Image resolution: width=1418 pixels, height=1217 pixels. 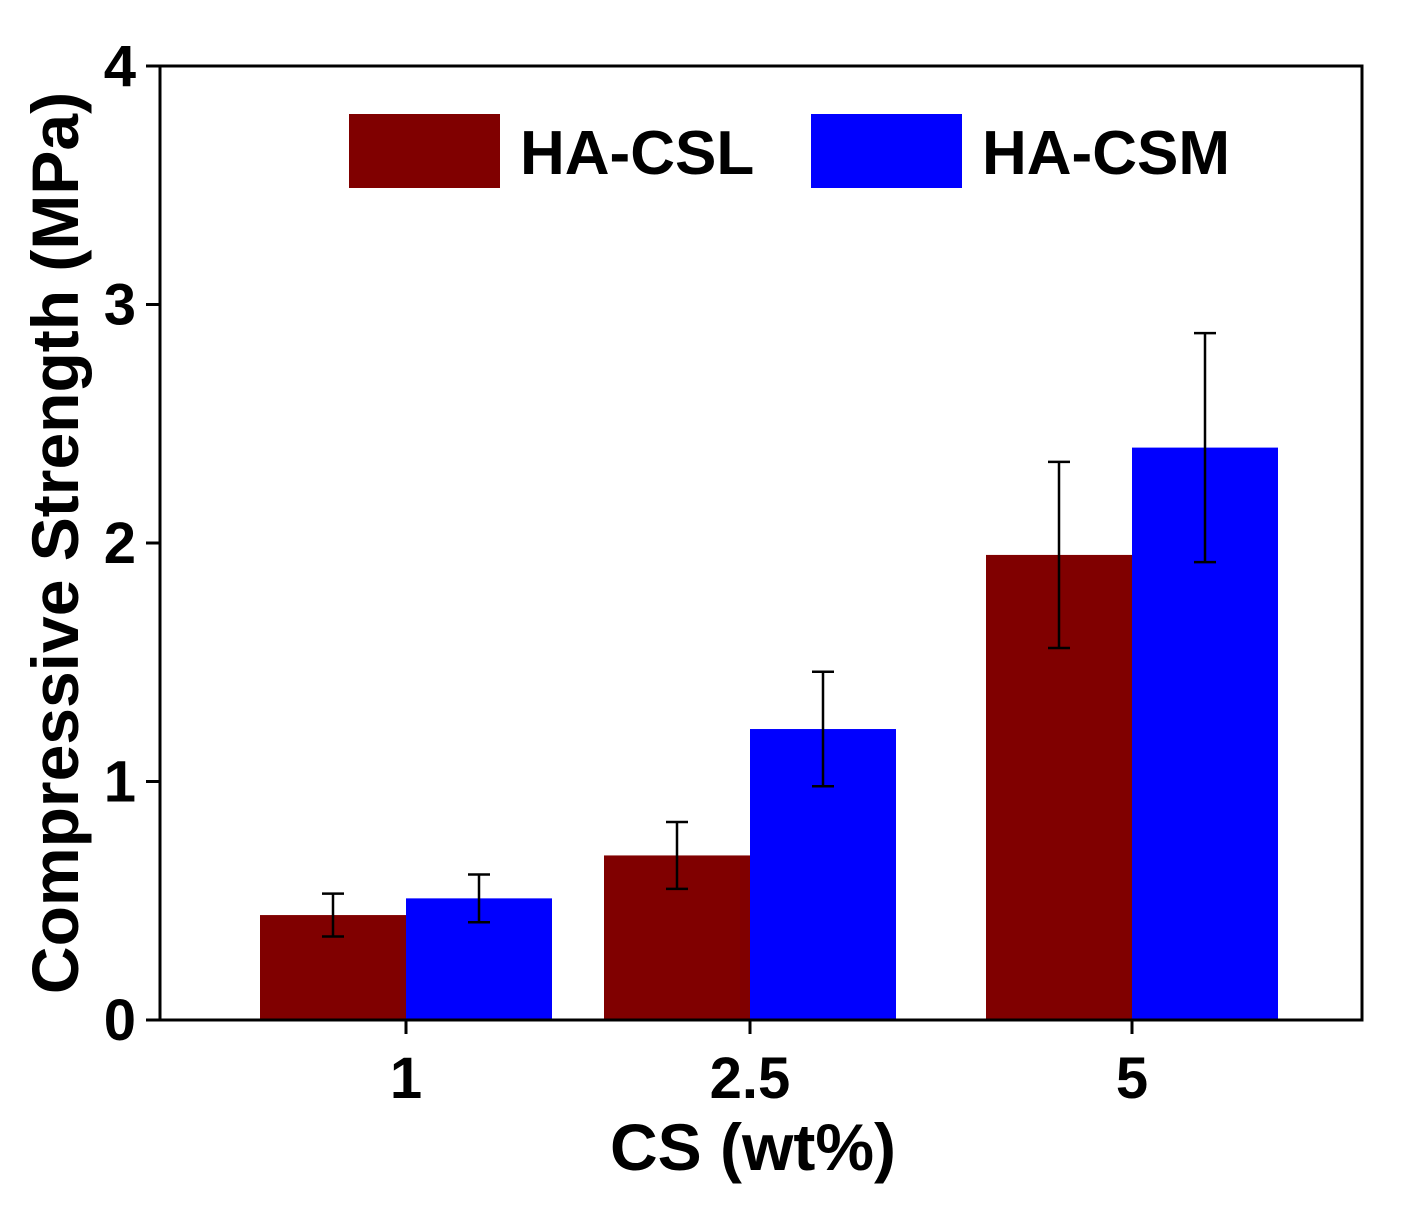 I want to click on x-tick-label: 1, so click(x=406, y=1078).